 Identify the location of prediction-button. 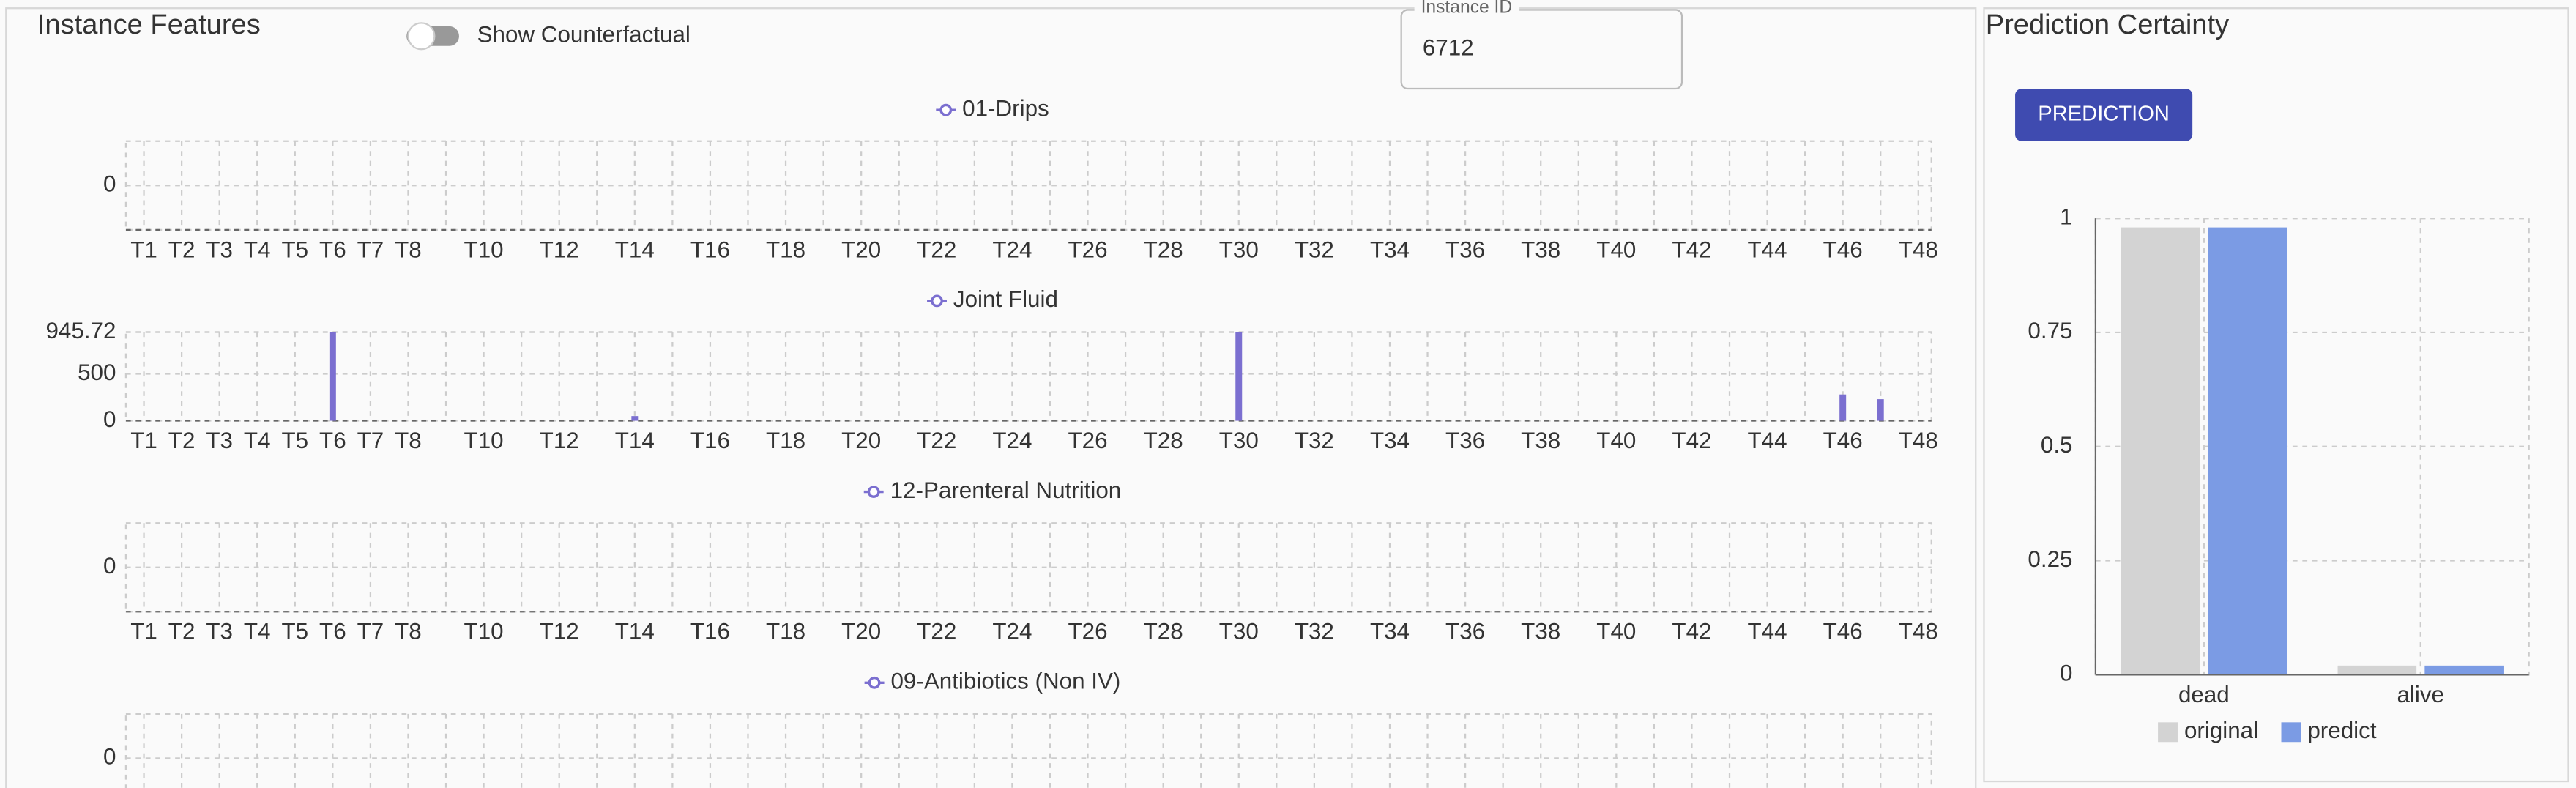
(2104, 115).